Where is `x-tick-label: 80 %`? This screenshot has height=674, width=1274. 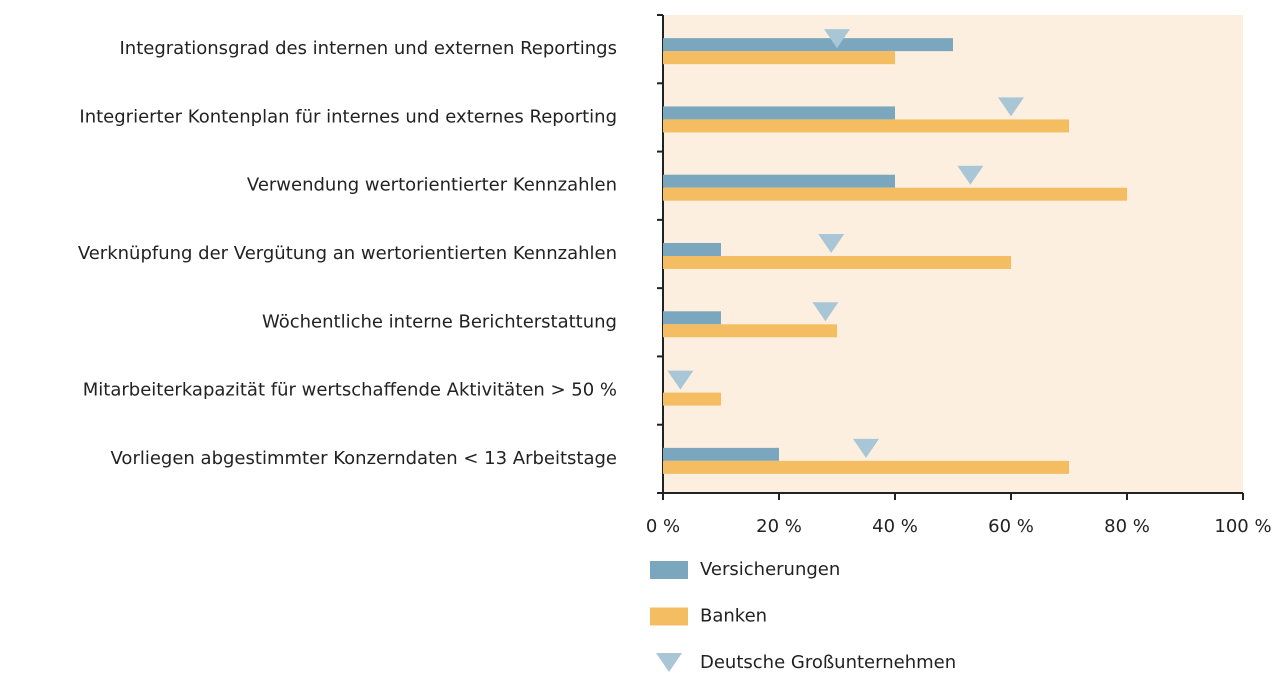 x-tick-label: 80 % is located at coordinates (1127, 526).